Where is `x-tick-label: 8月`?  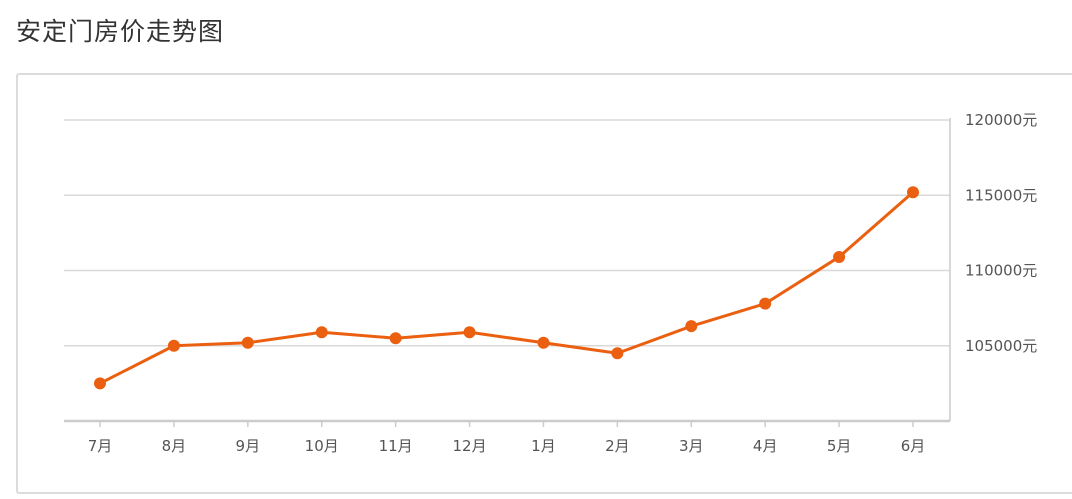
x-tick-label: 8月 is located at coordinates (174, 446).